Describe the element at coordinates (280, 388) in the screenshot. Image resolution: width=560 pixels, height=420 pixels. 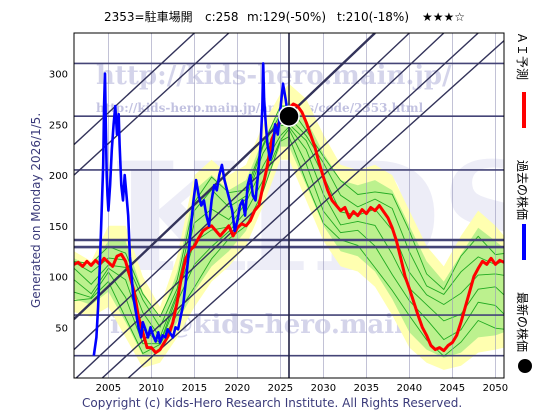
I see `x-tick-label: 2025` at that location.